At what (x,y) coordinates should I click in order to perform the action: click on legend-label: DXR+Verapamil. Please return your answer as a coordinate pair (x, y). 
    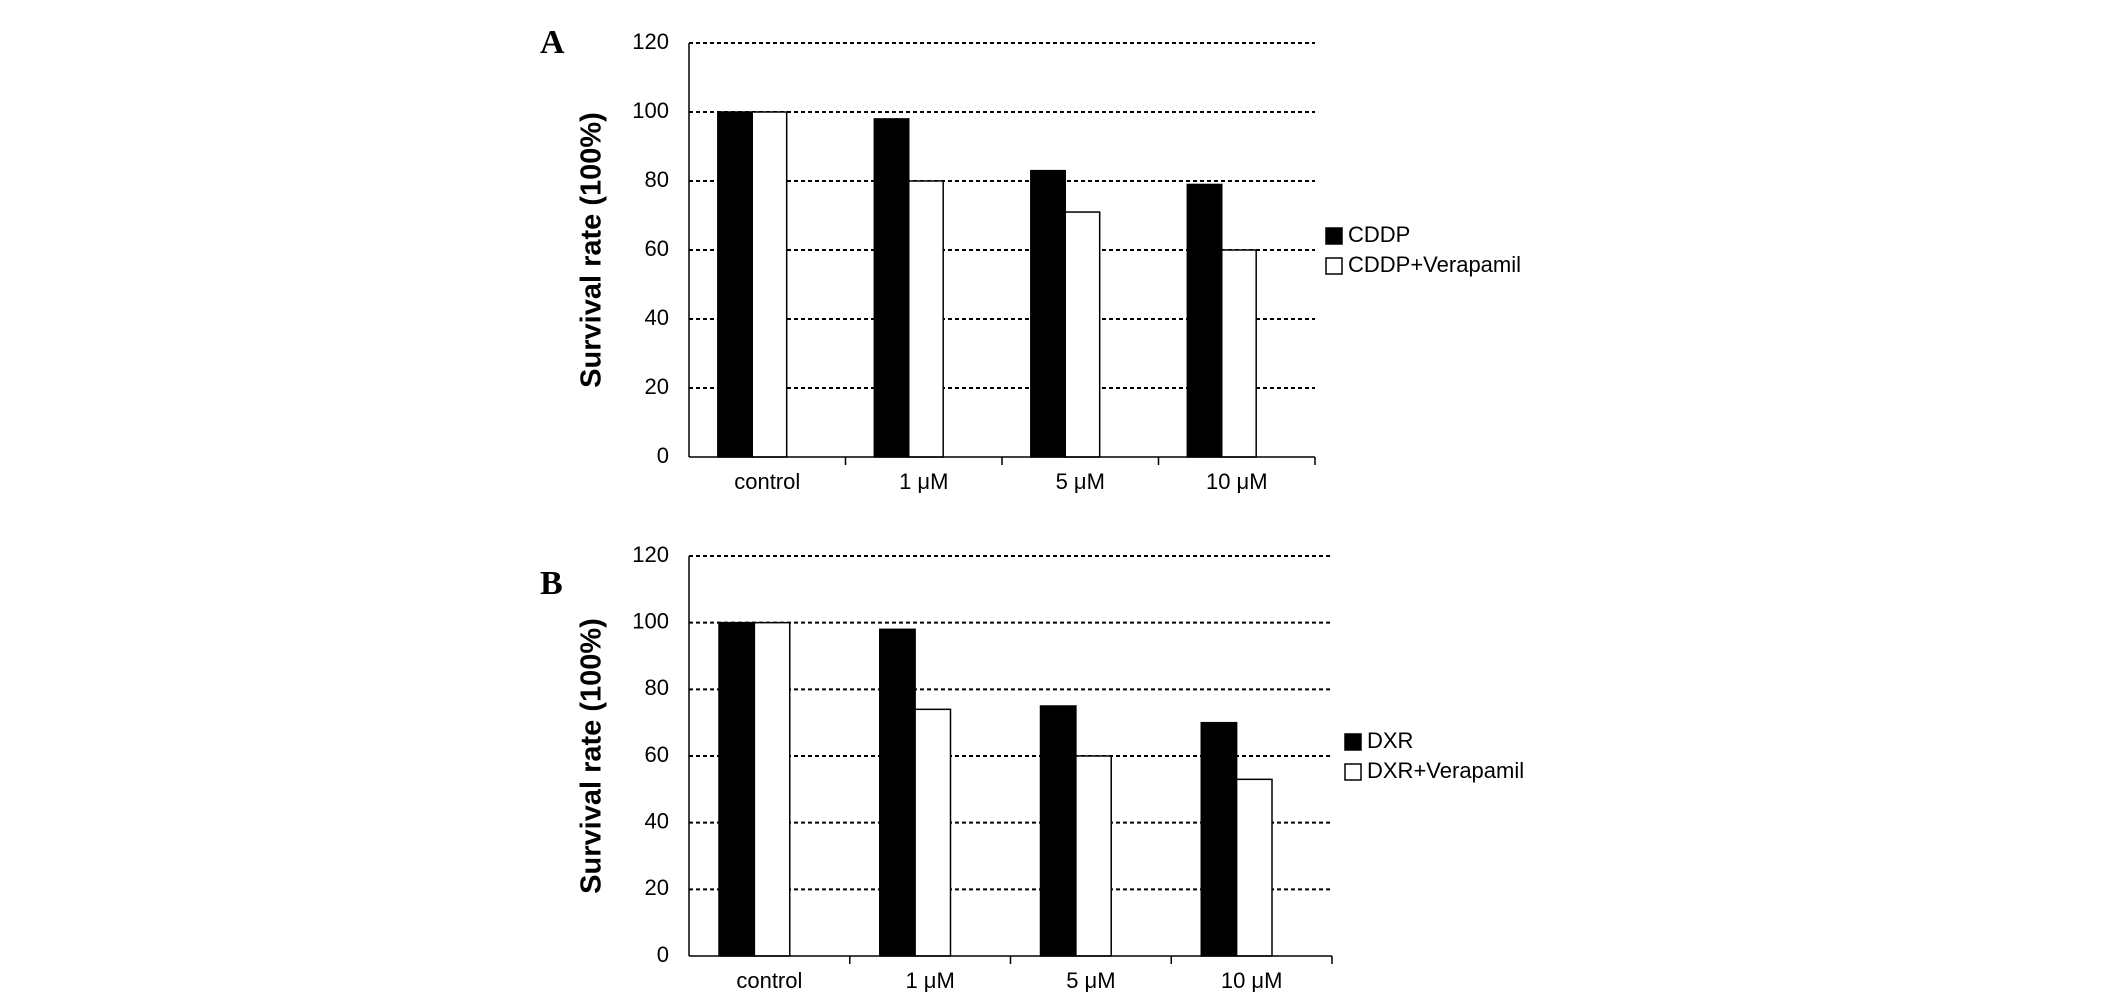
    Looking at the image, I should click on (1445, 770).